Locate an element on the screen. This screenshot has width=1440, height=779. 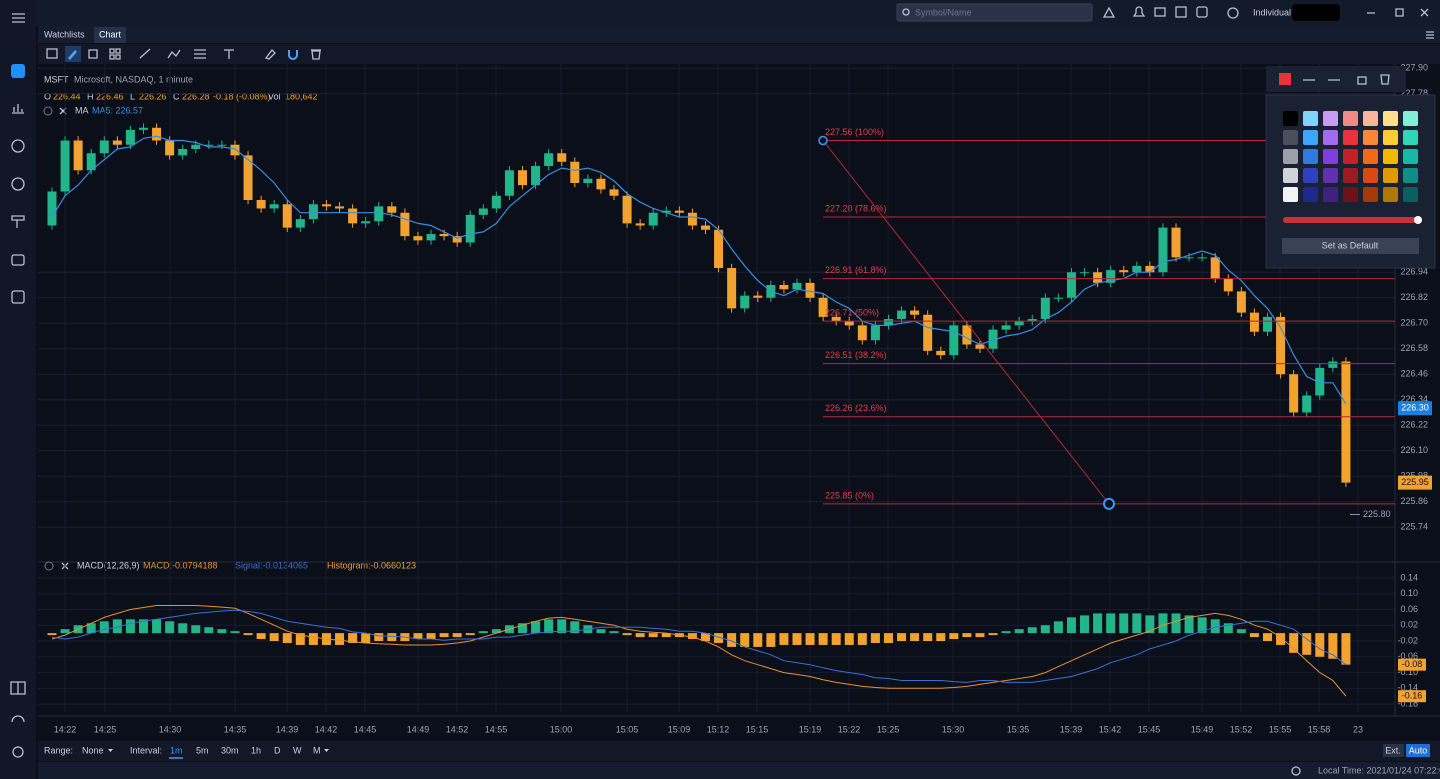
bell-icon is located at coordinates (1139, 11).